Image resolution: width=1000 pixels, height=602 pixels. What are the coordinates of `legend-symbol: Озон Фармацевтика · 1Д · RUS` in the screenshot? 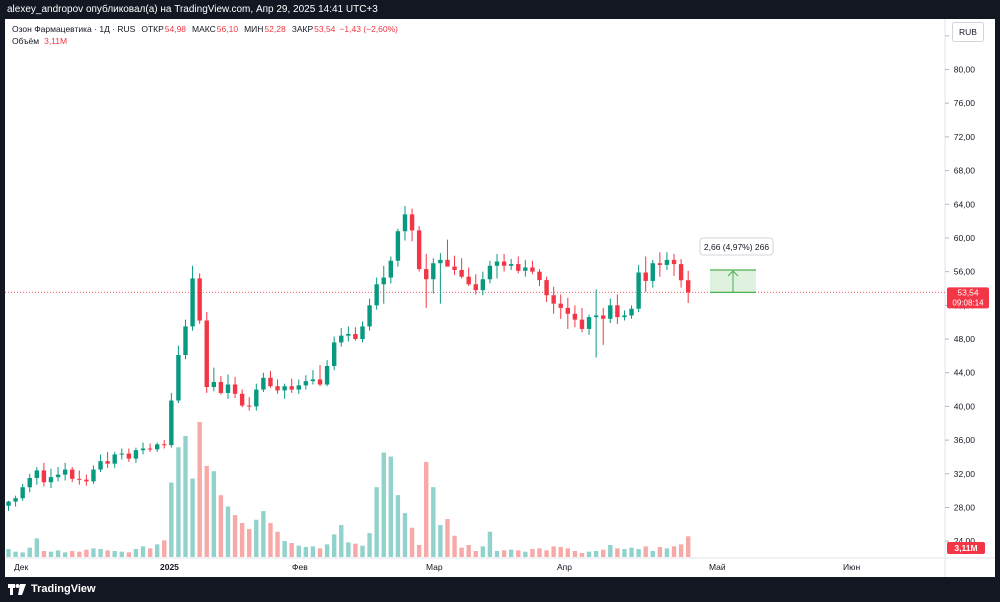 It's located at (74, 29).